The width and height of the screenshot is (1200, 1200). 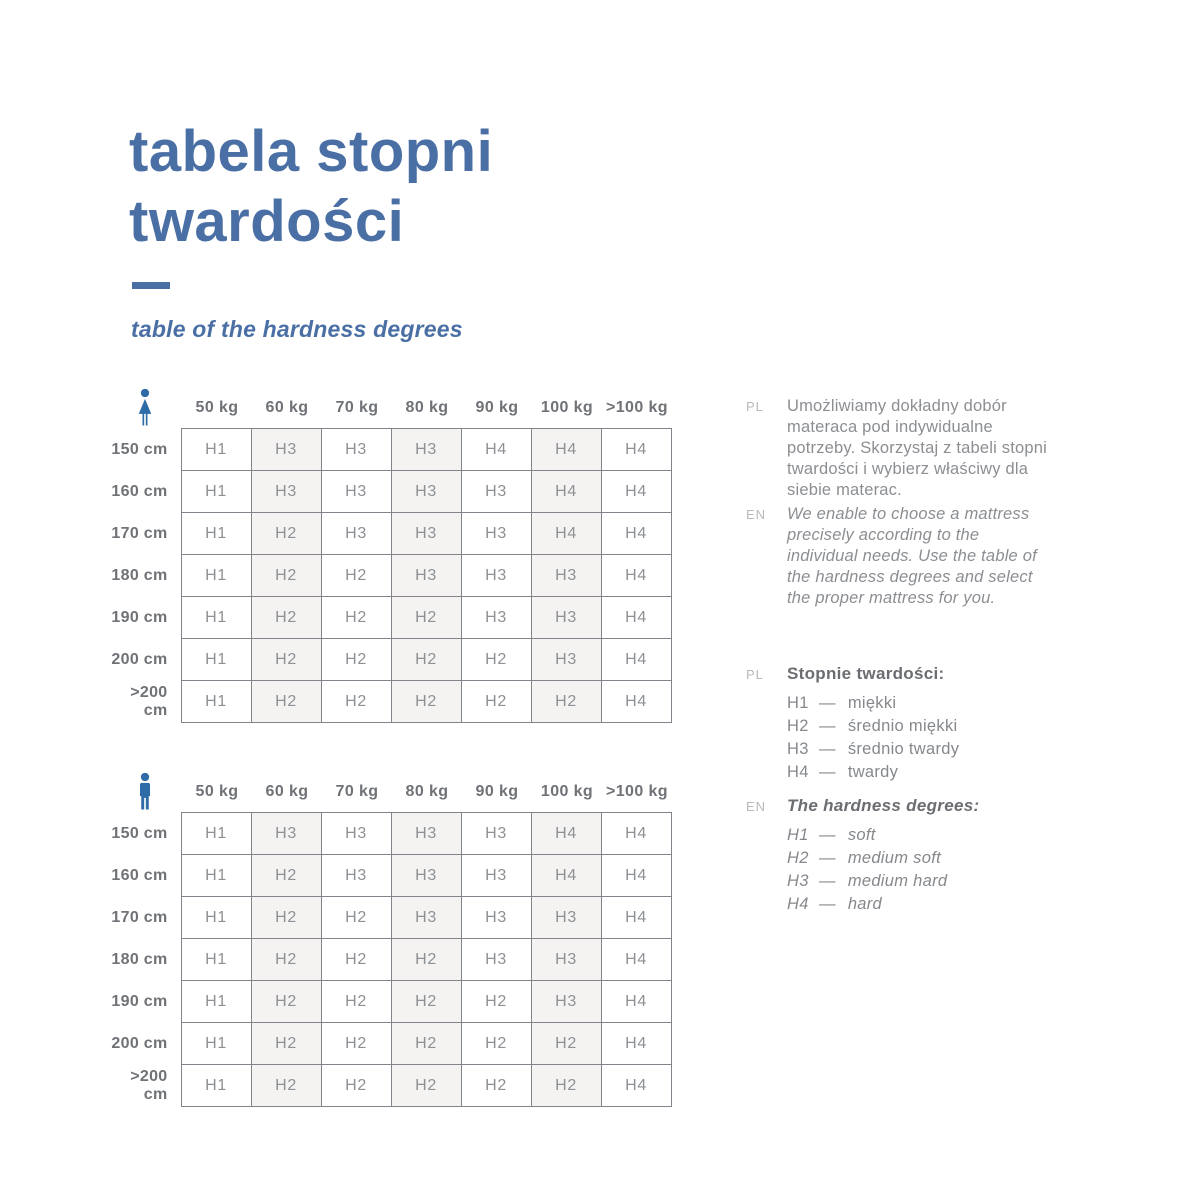 I want to click on table-row: 180 cm H1 H2 H2 H3 H3 H3 H4, so click(x=390, y=575).